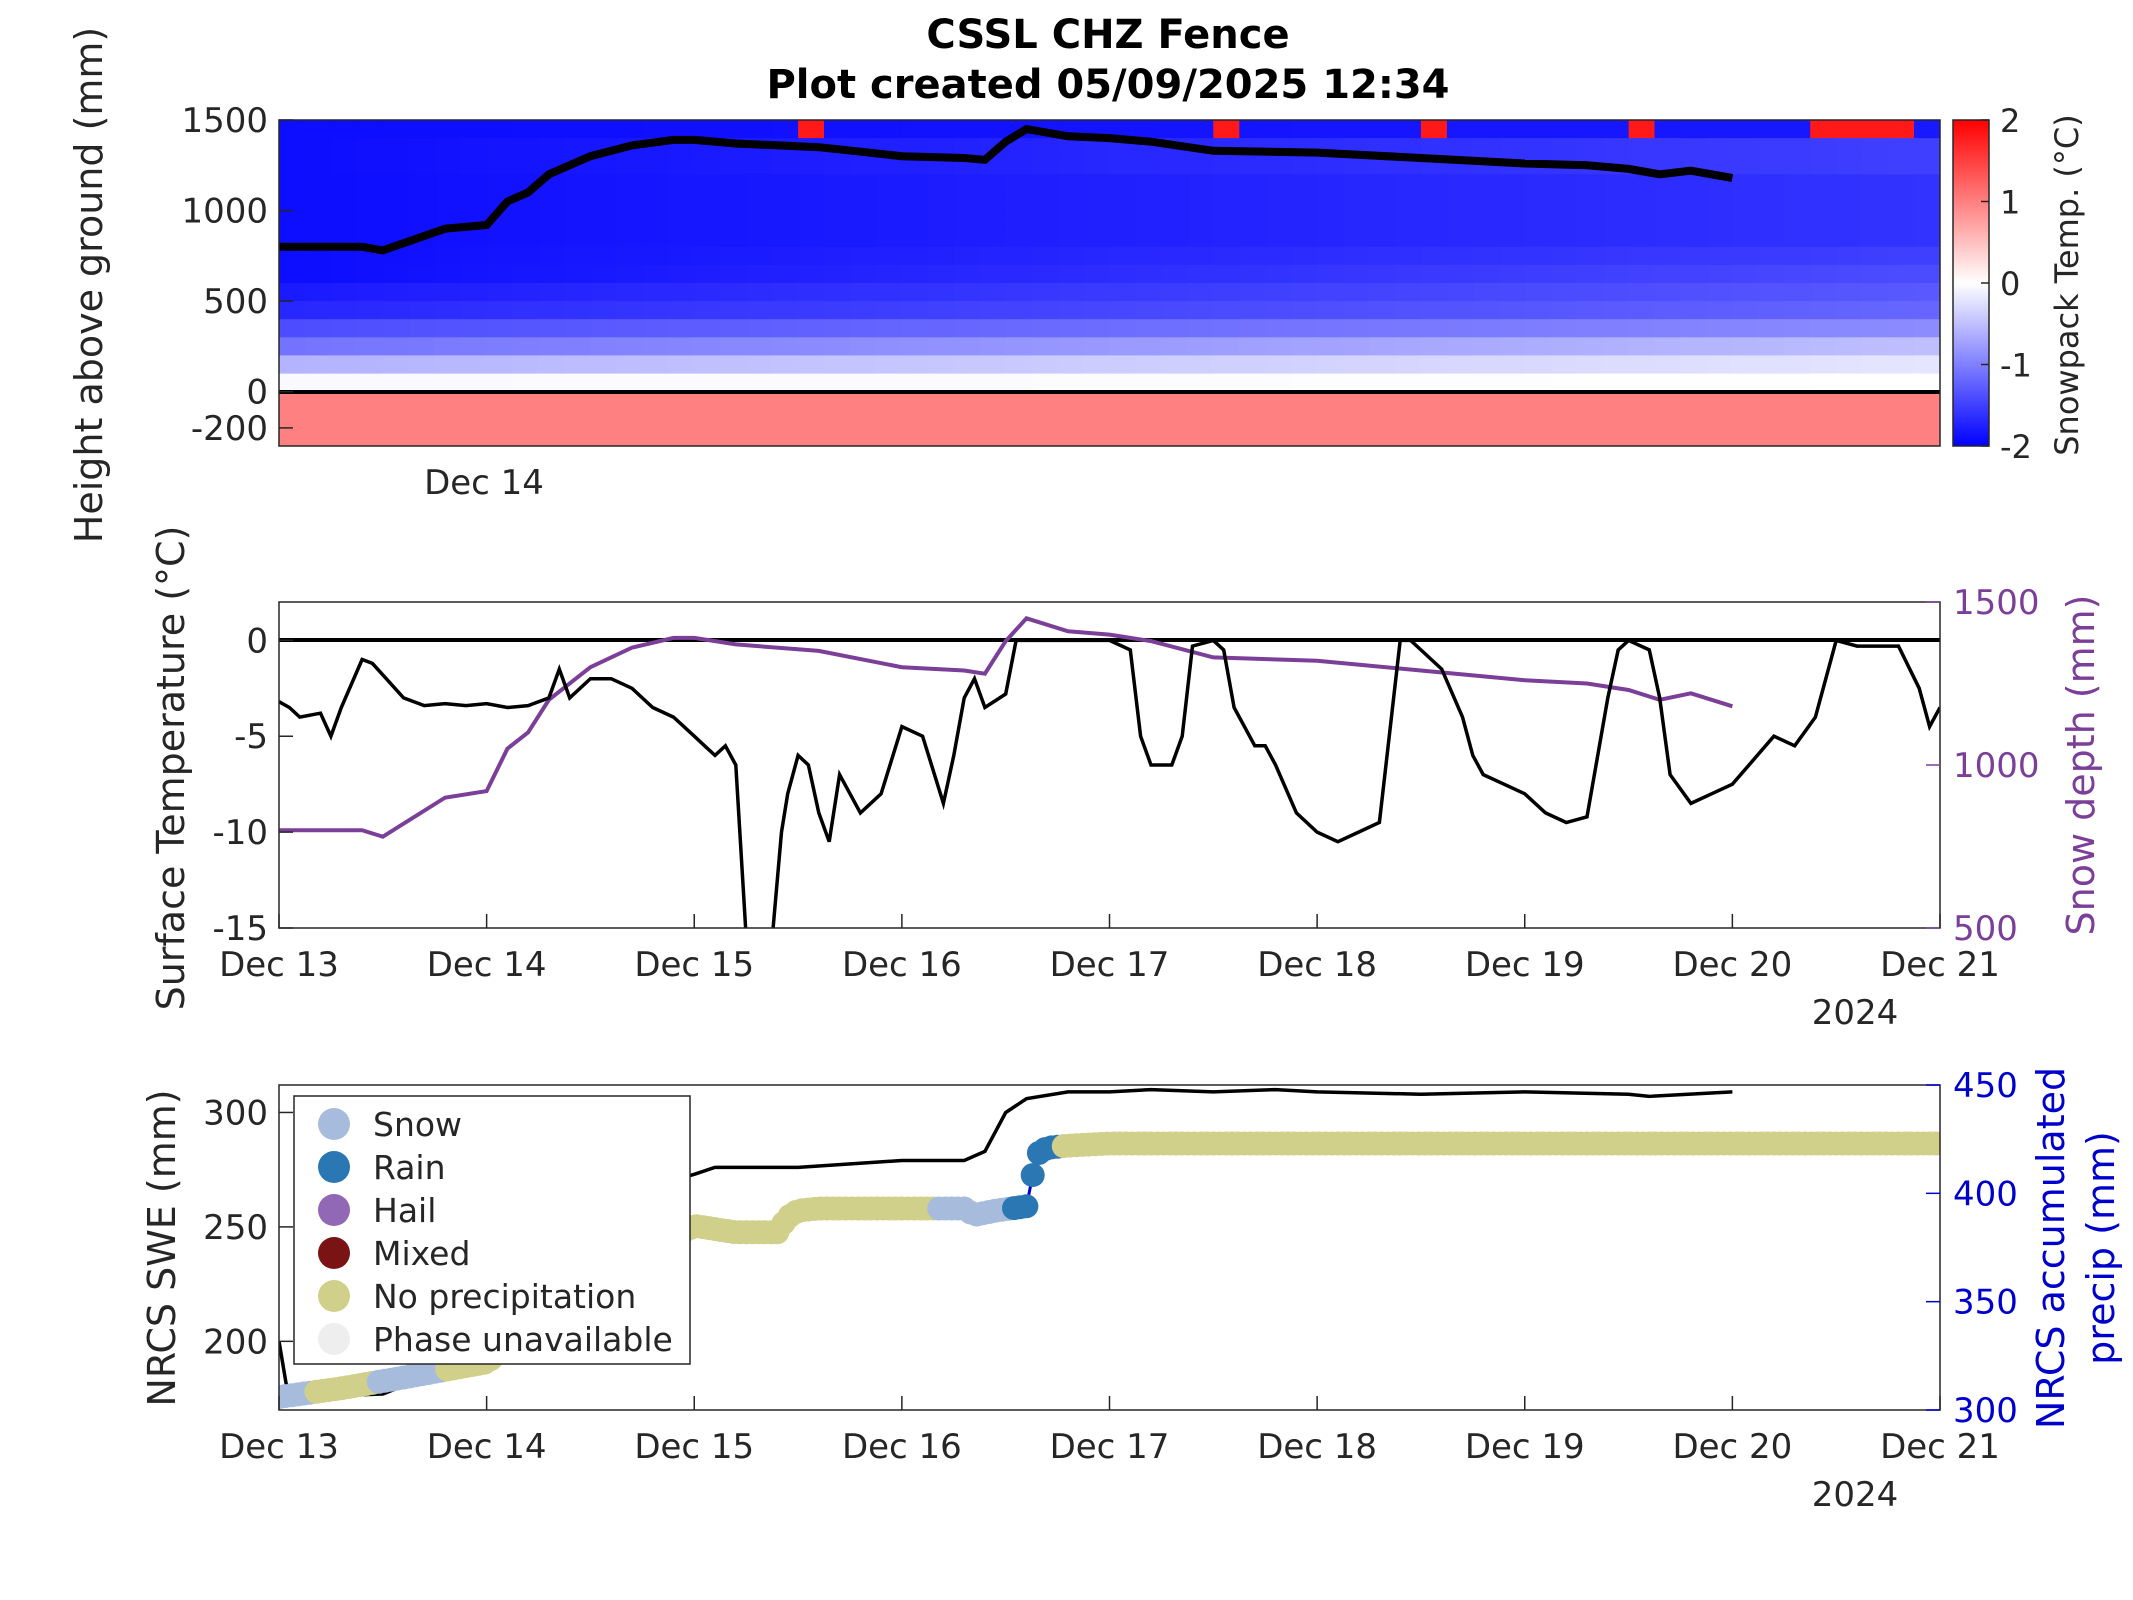 This screenshot has height=1600, width=2133. What do you see at coordinates (409, 1167) in the screenshot?
I see `legend-label-rain: Rain` at bounding box center [409, 1167].